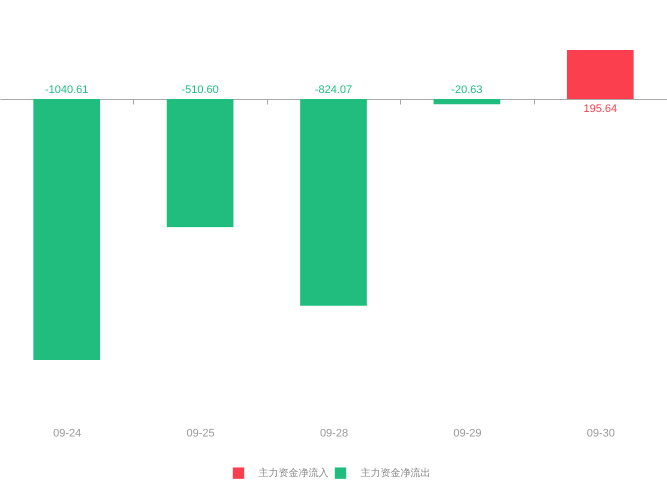 This screenshot has width=667, height=500. I want to click on data-label: -1040.61, so click(66, 90).